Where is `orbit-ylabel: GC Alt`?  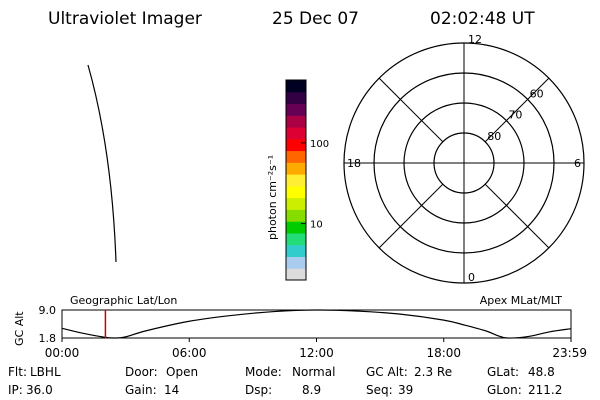 orbit-ylabel: GC Alt is located at coordinates (19, 328).